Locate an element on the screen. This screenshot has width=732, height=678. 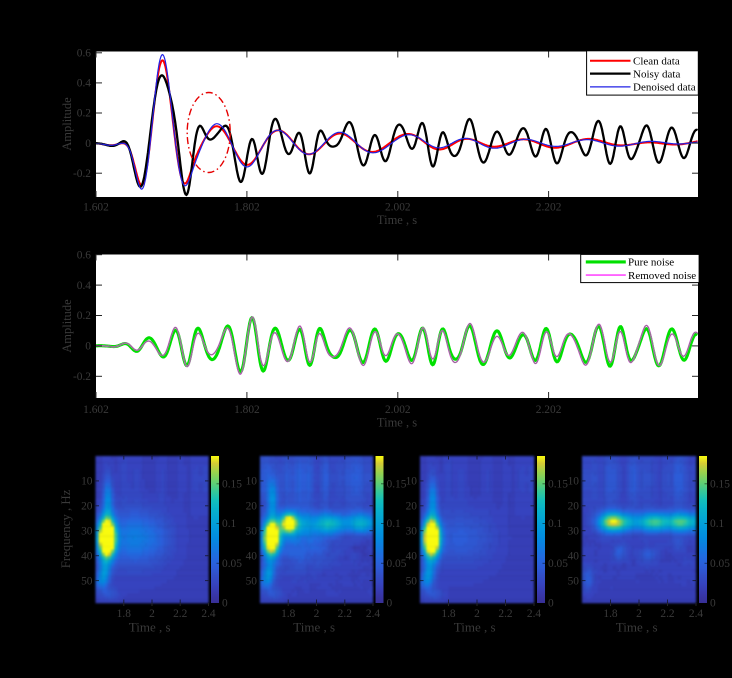
svg-text: Frequency , Hz is located at coordinates (66, 528).